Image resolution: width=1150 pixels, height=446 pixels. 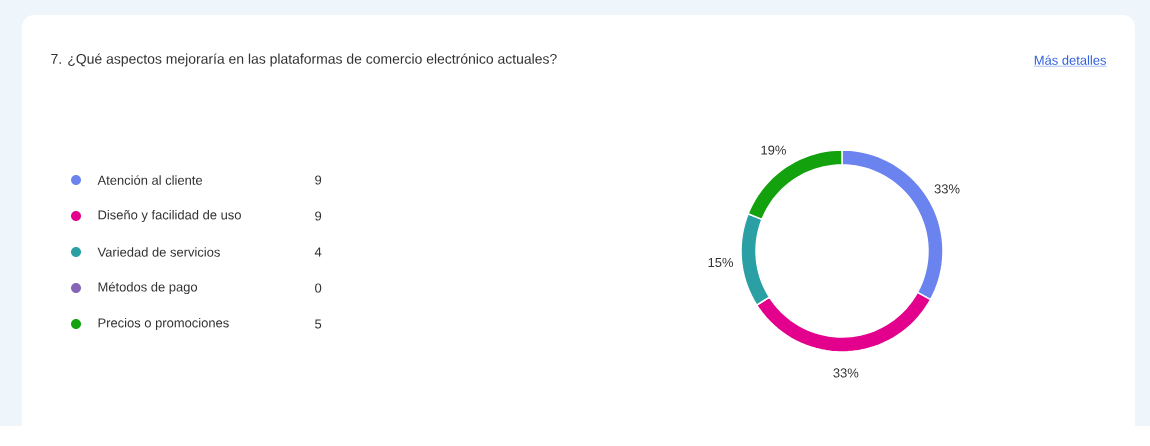 What do you see at coordinates (304, 60) in the screenshot?
I see `chart-title: 7. ¿Qué aspectos mejoraría en las plataformas de comercio electrónico actuales?` at bounding box center [304, 60].